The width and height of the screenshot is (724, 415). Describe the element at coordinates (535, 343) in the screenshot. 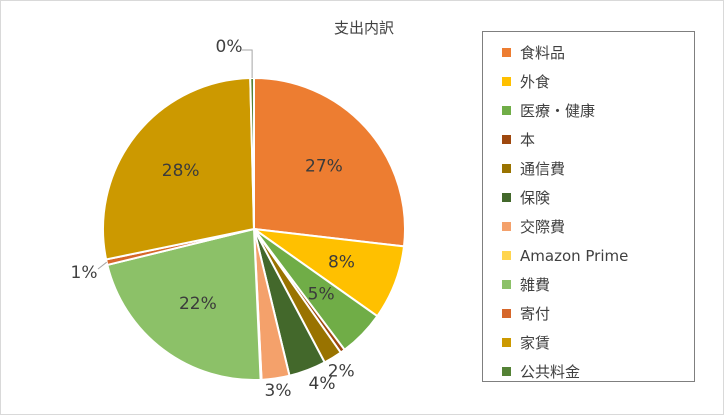

I see `legend-label: 家賃` at that location.